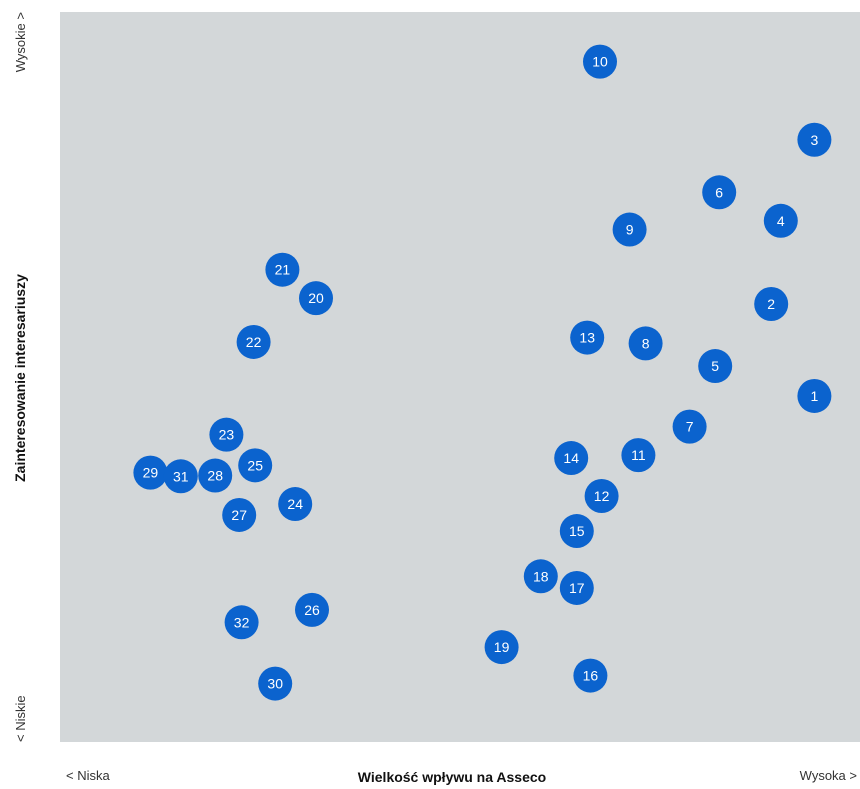 This screenshot has height=789, width=860. I want to click on point-label: 15, so click(577, 531).